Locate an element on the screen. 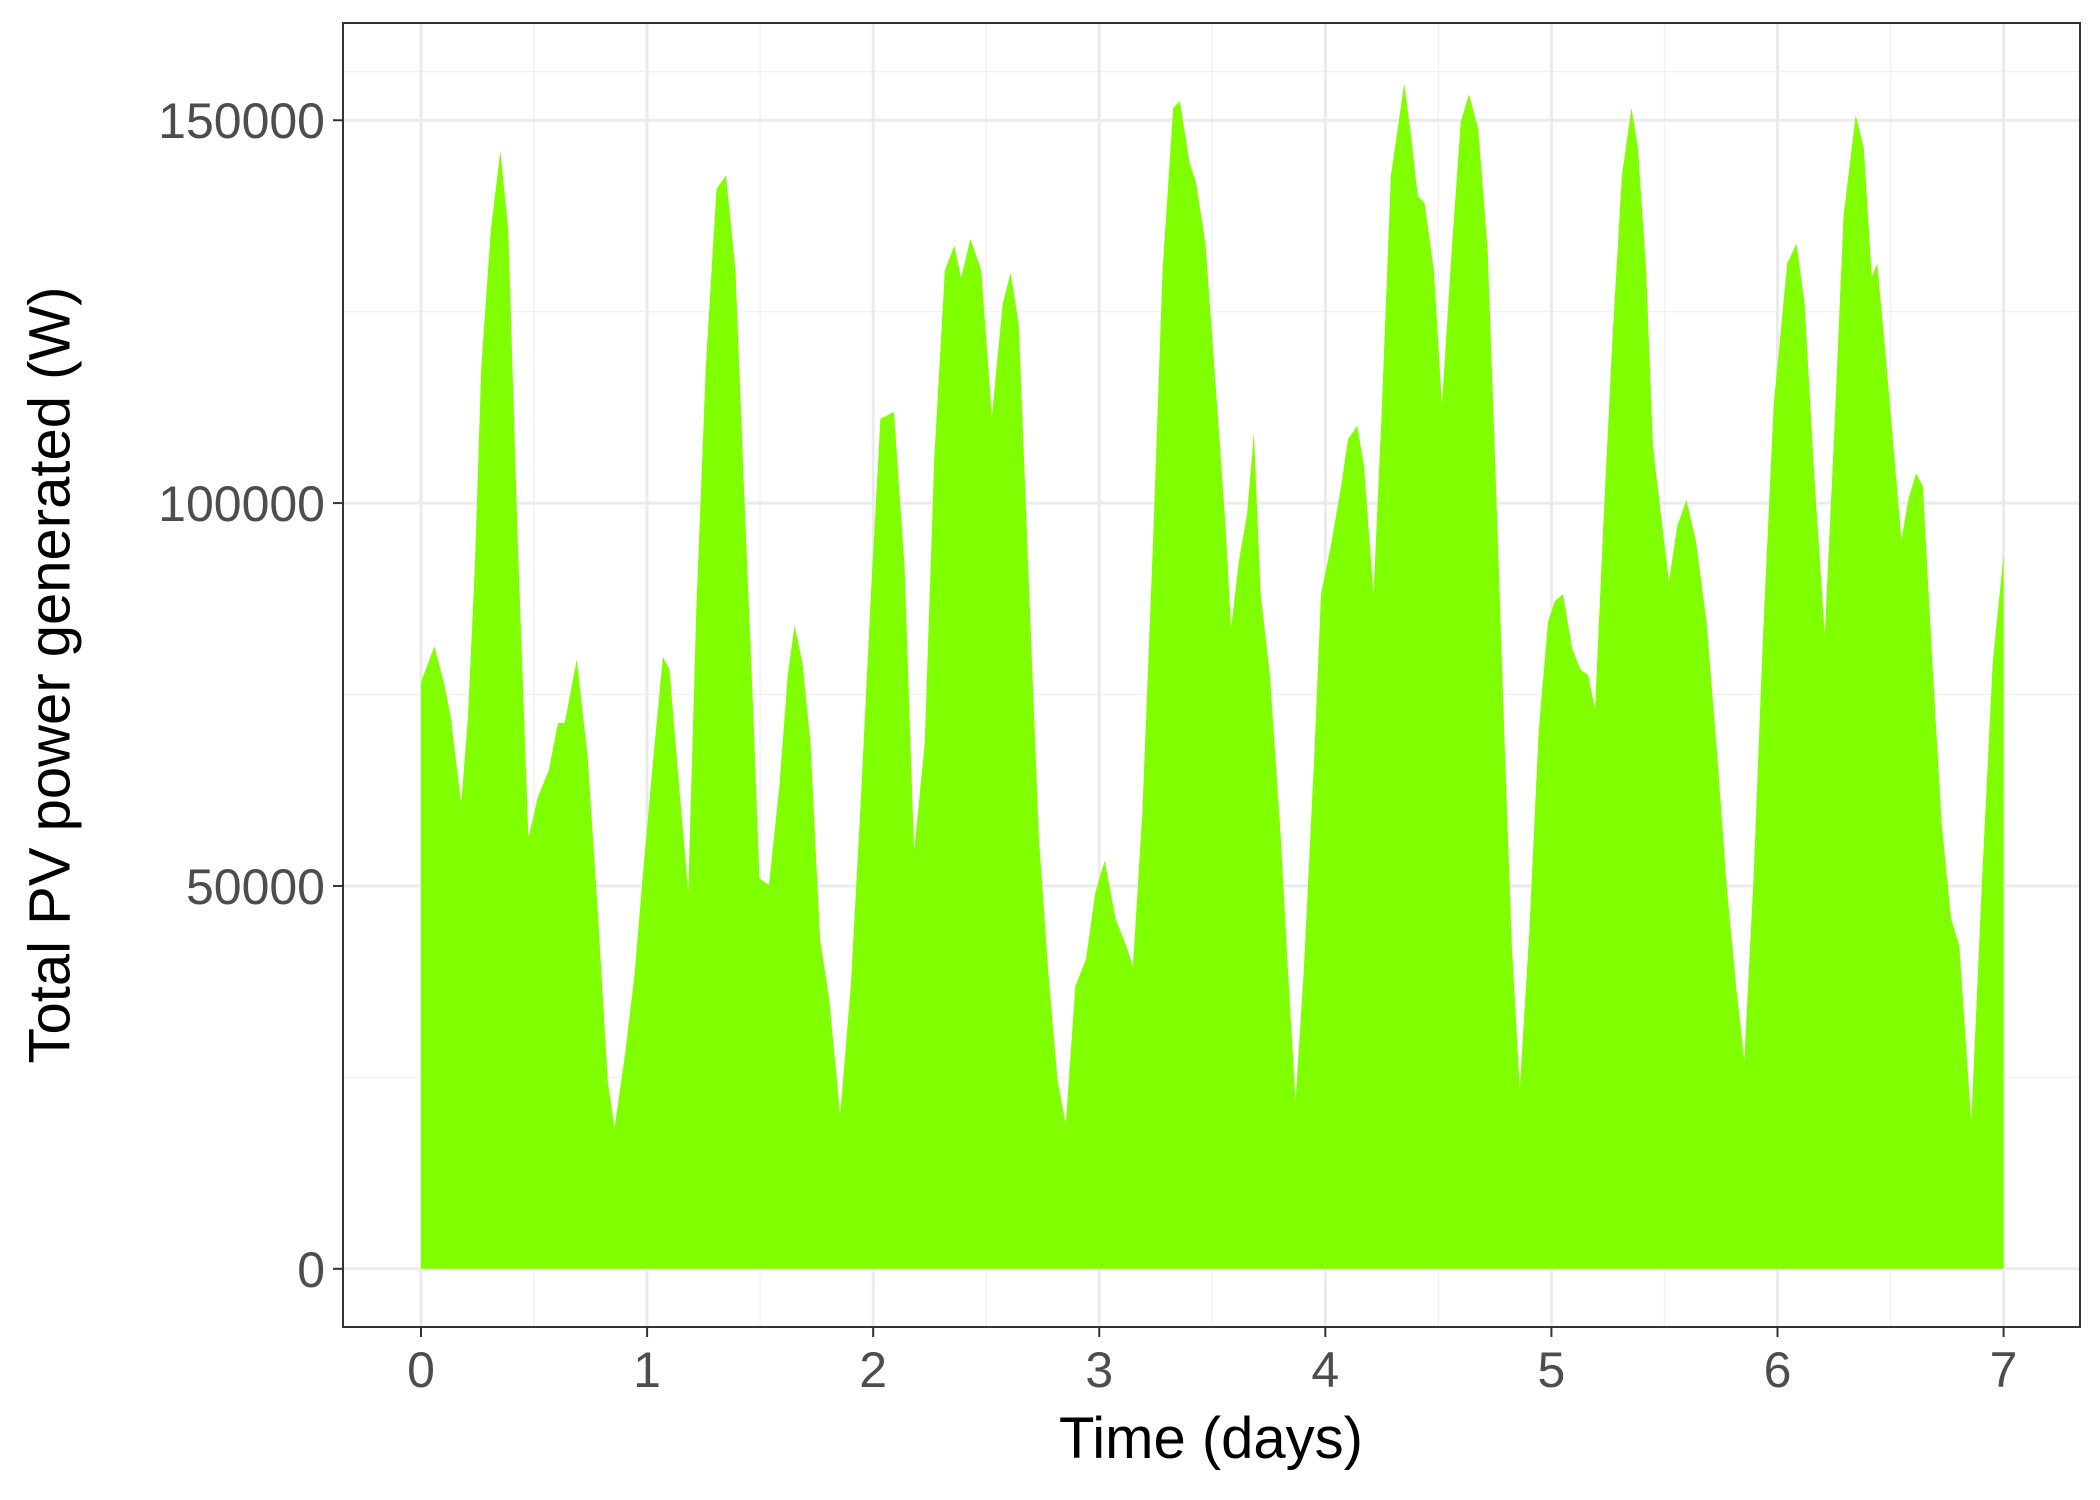 Image resolution: width=2100 pixels, height=1500 pixels. x-tick-label: 5 is located at coordinates (1552, 1370).